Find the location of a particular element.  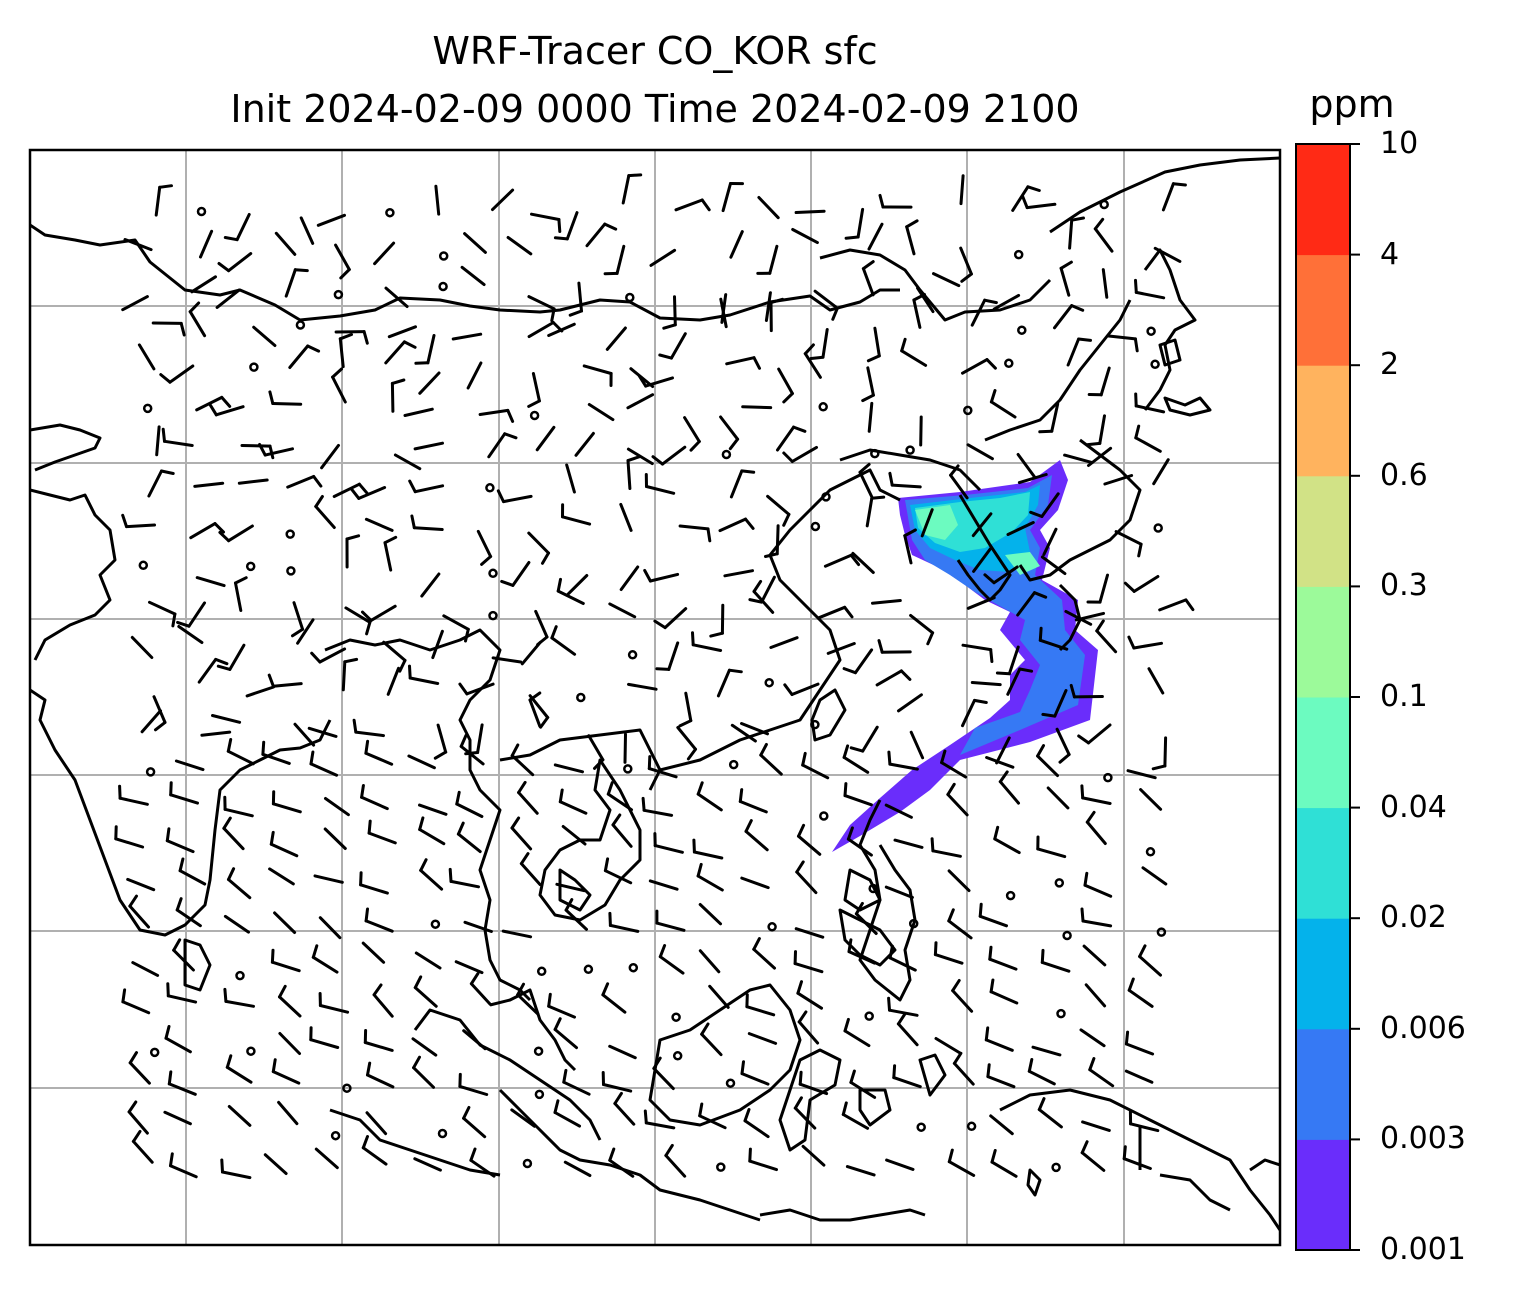

colorbar-tick-label: 0.001 is located at coordinates (1423, 1249).